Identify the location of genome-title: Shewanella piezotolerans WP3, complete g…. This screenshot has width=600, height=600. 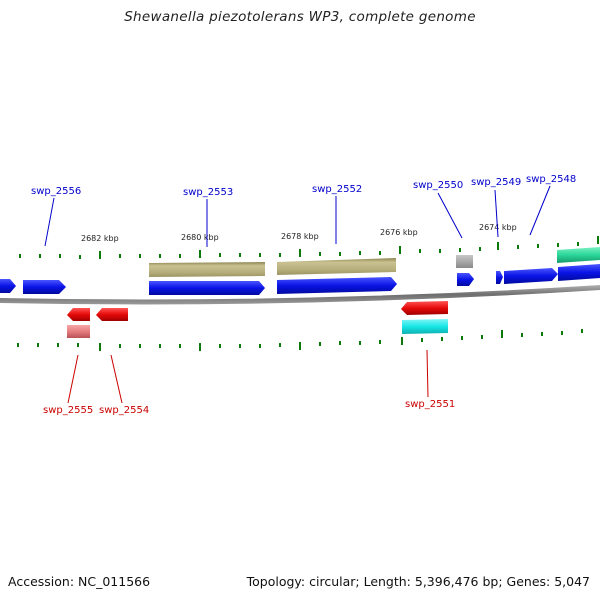
(300, 17).